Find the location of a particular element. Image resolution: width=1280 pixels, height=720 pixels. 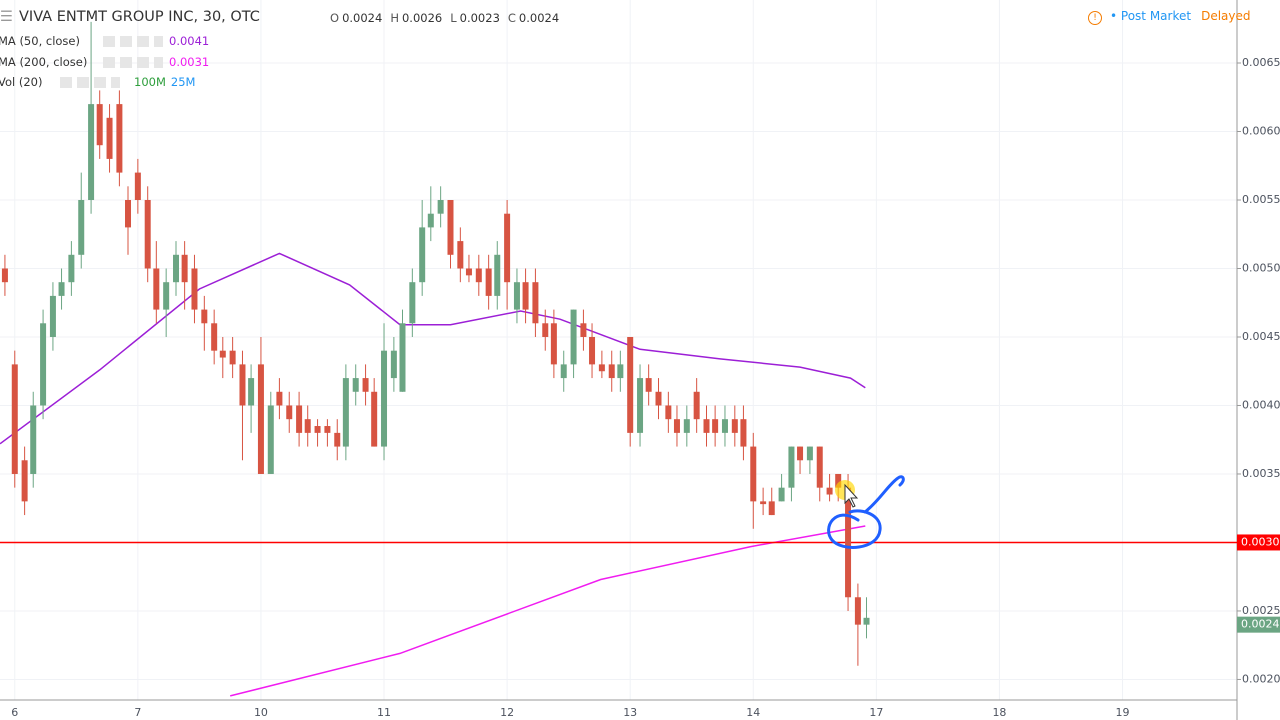

y-tick-label: 0.0050 is located at coordinates (1261, 267).